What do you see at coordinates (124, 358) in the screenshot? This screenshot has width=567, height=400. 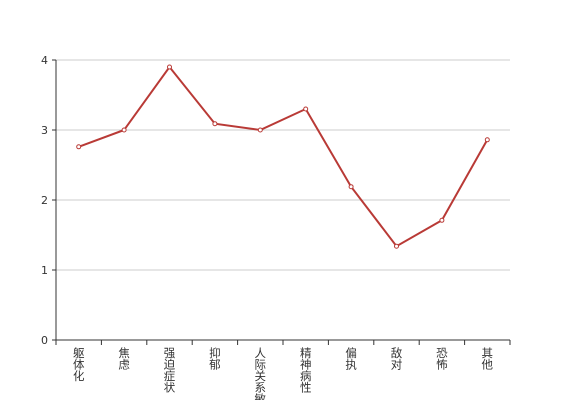 I see `x-tick-label: 焦虑` at bounding box center [124, 358].